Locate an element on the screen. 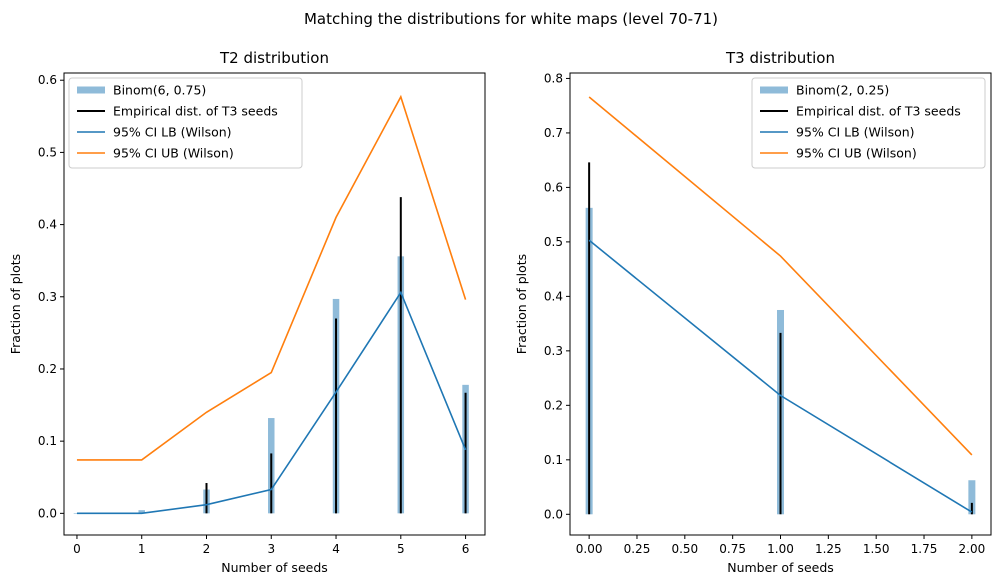  x-tick-label: 1.00 is located at coordinates (780, 549).